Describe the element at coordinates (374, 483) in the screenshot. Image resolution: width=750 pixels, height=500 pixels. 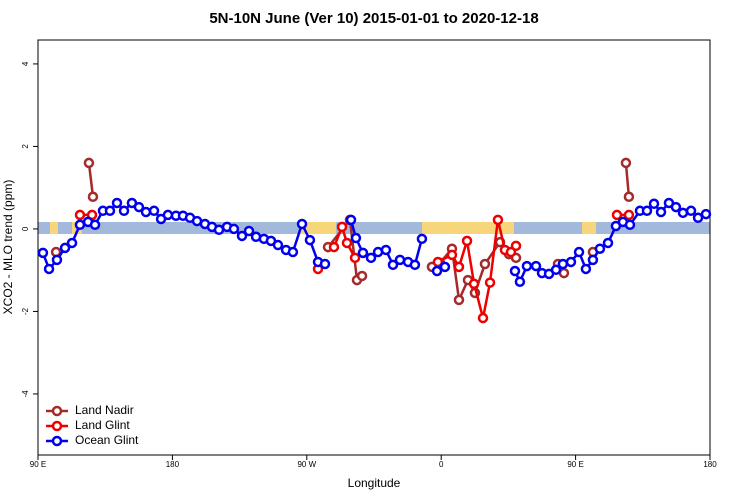
I see `x-axis-label: Longitude` at that location.